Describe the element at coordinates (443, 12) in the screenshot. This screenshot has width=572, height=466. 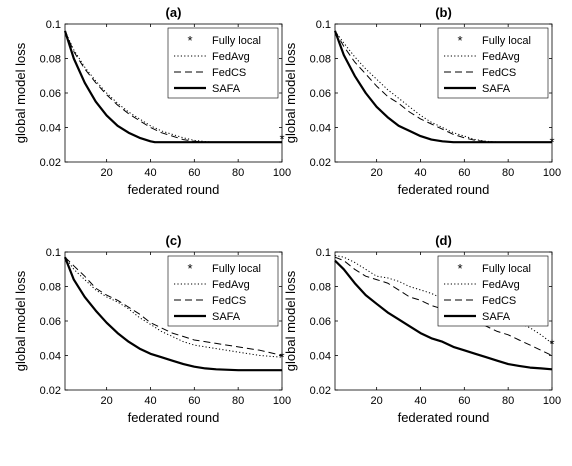
I see `chart-title: (b)` at that location.